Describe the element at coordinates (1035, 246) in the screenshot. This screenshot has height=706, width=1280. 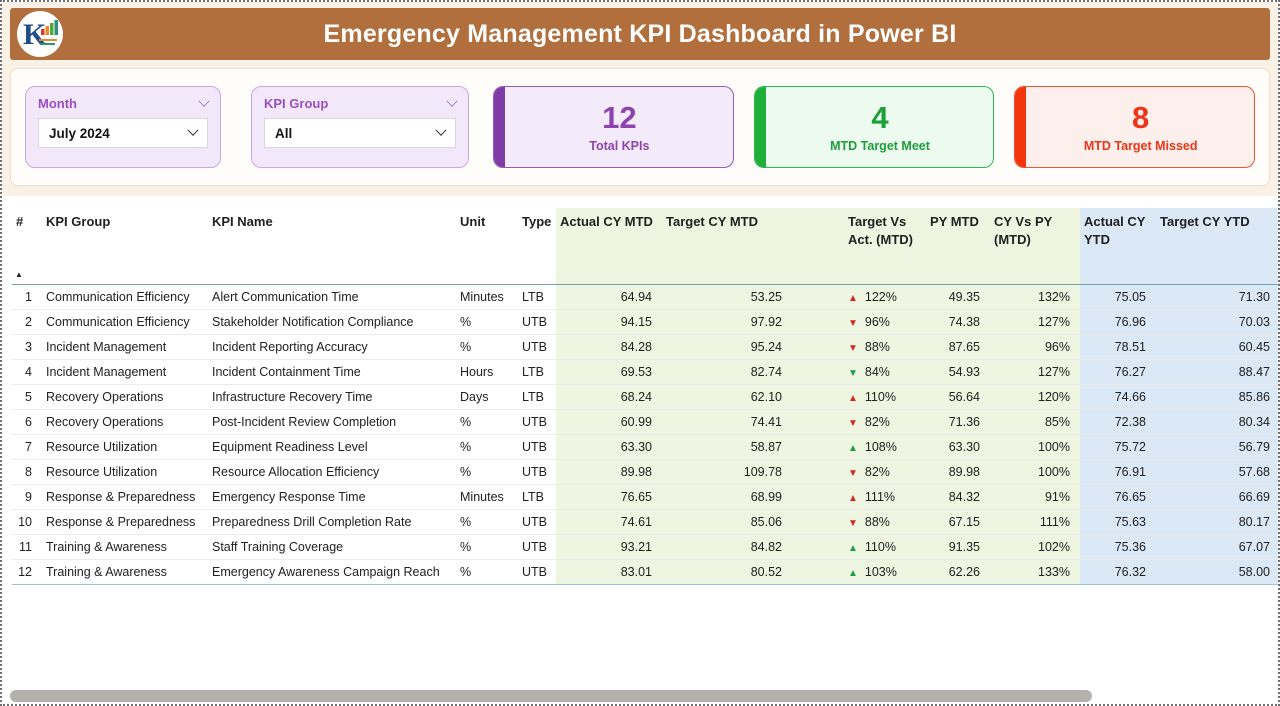
I see `col-header-cy-vs-py-mtd: CY Vs PY (MTD)` at that location.